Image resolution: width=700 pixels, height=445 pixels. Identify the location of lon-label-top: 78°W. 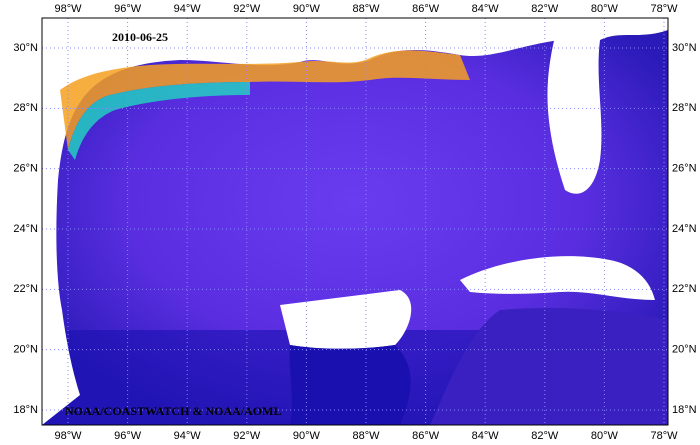
(664, 9).